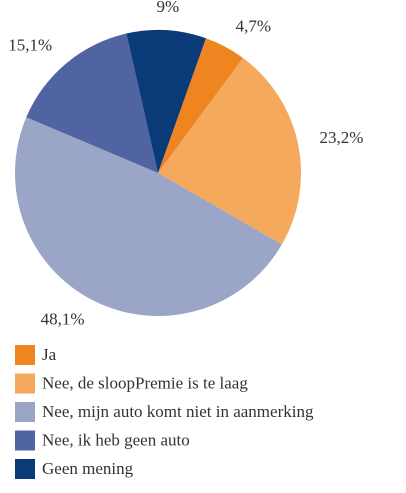  Describe the element at coordinates (116, 439) in the screenshot. I see `legend-label: Nee, ik heb geen auto` at that location.